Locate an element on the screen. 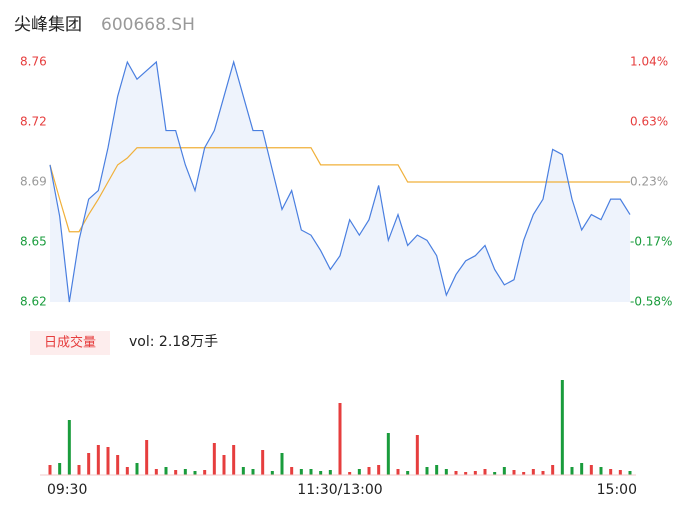 The image size is (686, 528). y2-tick-label: 0.23% is located at coordinates (649, 182).